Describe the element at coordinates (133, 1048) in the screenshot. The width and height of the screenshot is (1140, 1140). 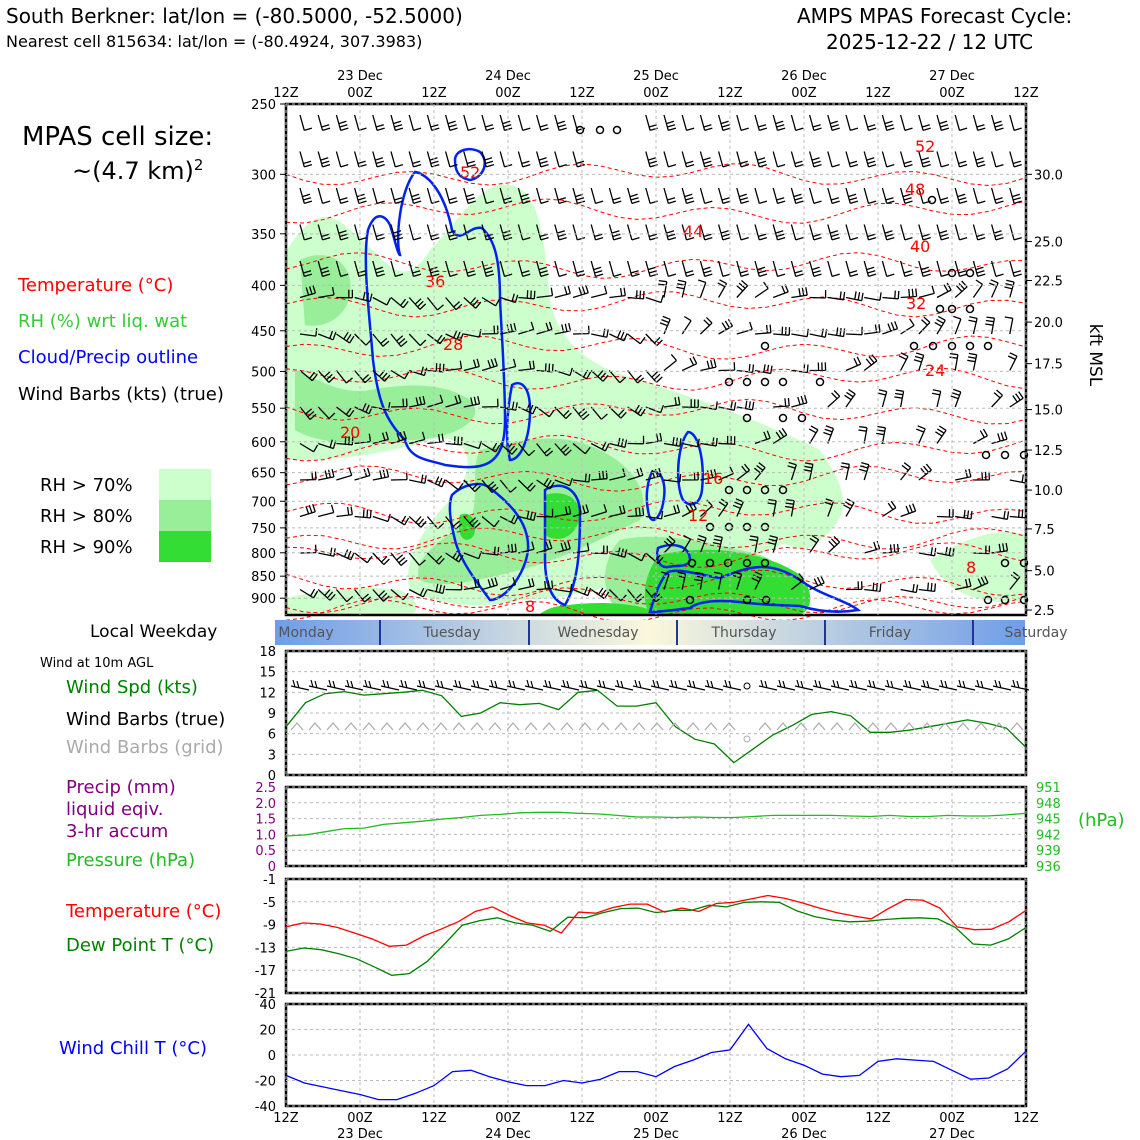
I see `wind-chill-label: Wind Chill T (°C)` at that location.